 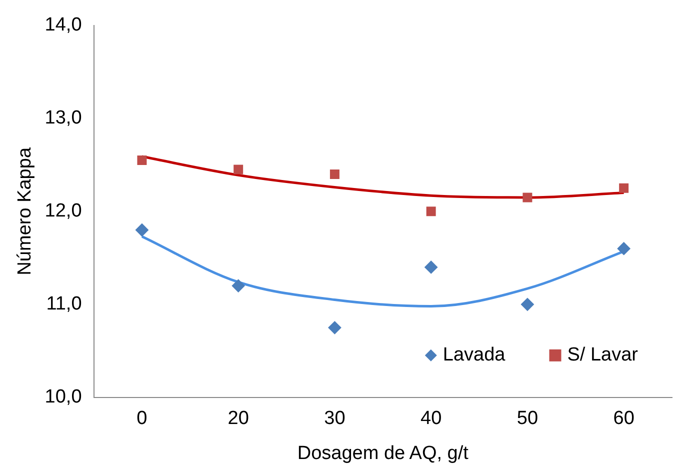 What do you see at coordinates (383, 453) in the screenshot?
I see `x-axis-title: Dosagem de AQ, g/t` at bounding box center [383, 453].